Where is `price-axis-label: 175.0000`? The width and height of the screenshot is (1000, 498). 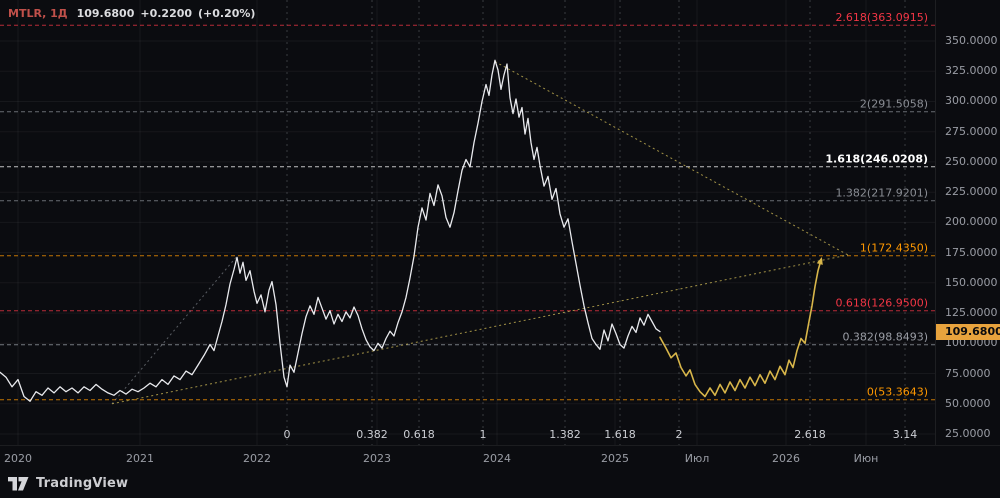 price-axis-label: 175.0000 is located at coordinates (971, 252).